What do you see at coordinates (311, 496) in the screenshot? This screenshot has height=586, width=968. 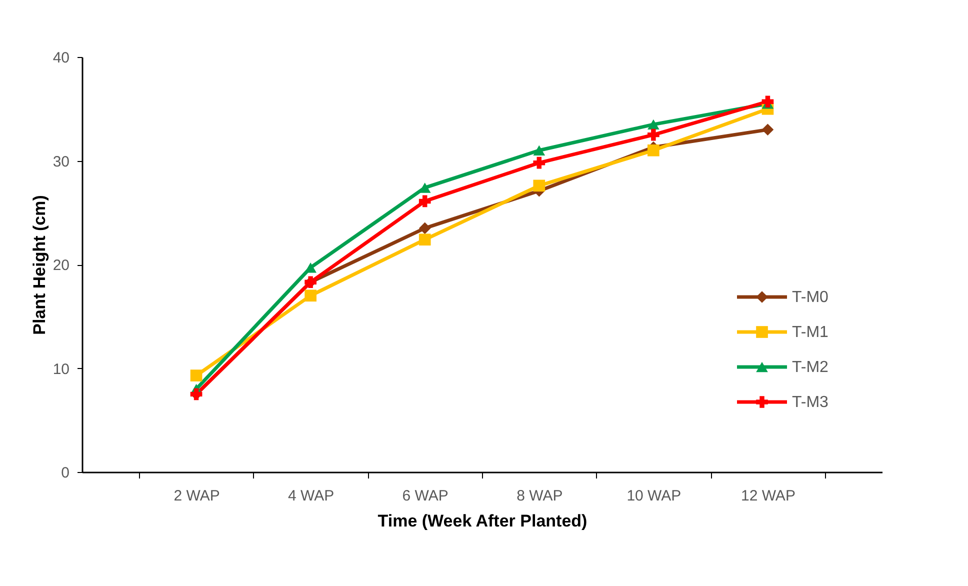 I see `x-tick-label: 4 WAP` at bounding box center [311, 496].